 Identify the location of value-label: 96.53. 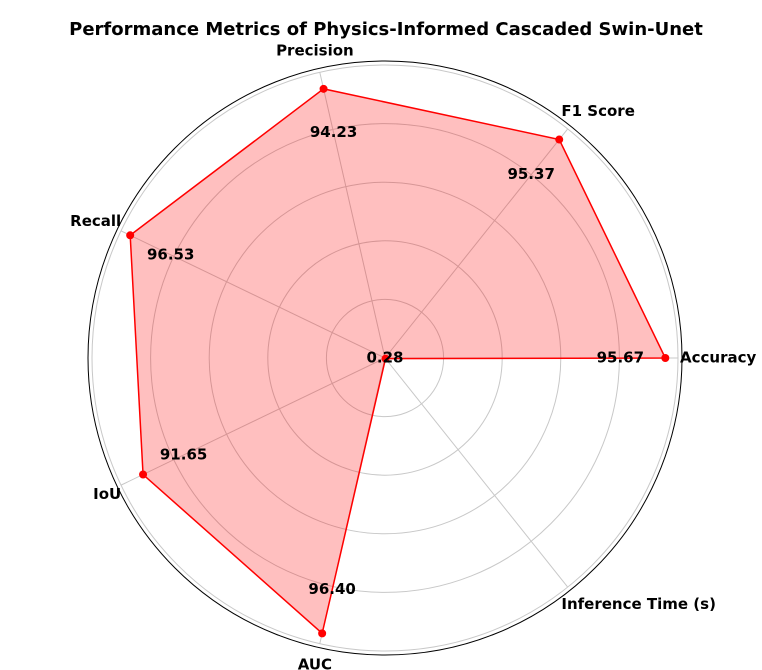
(170, 254).